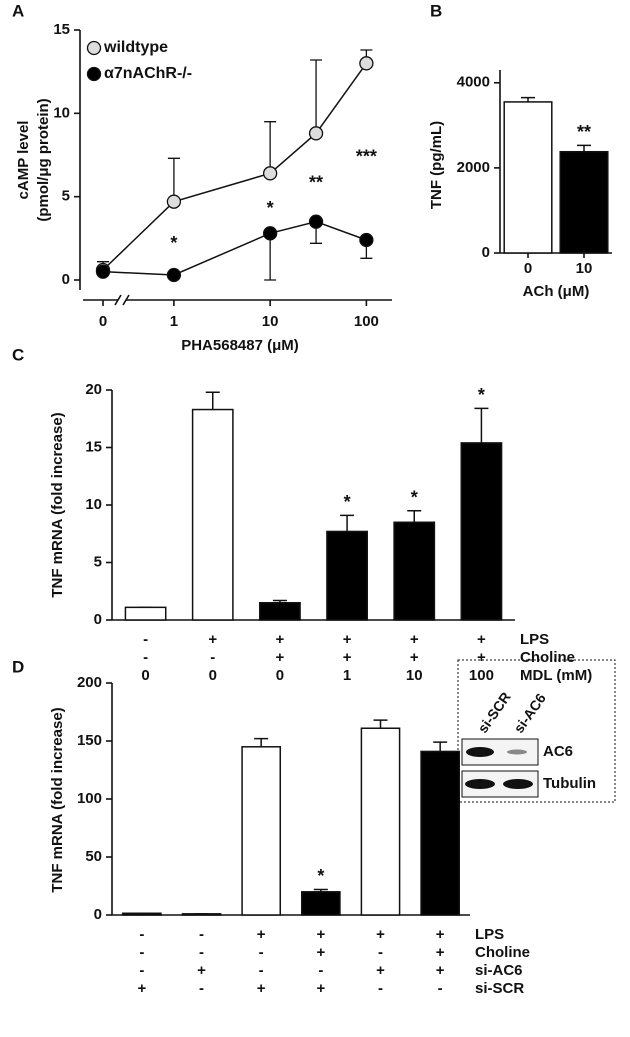 The image size is (630, 1037). I want to click on x-tick-label: 100, so click(366, 321).